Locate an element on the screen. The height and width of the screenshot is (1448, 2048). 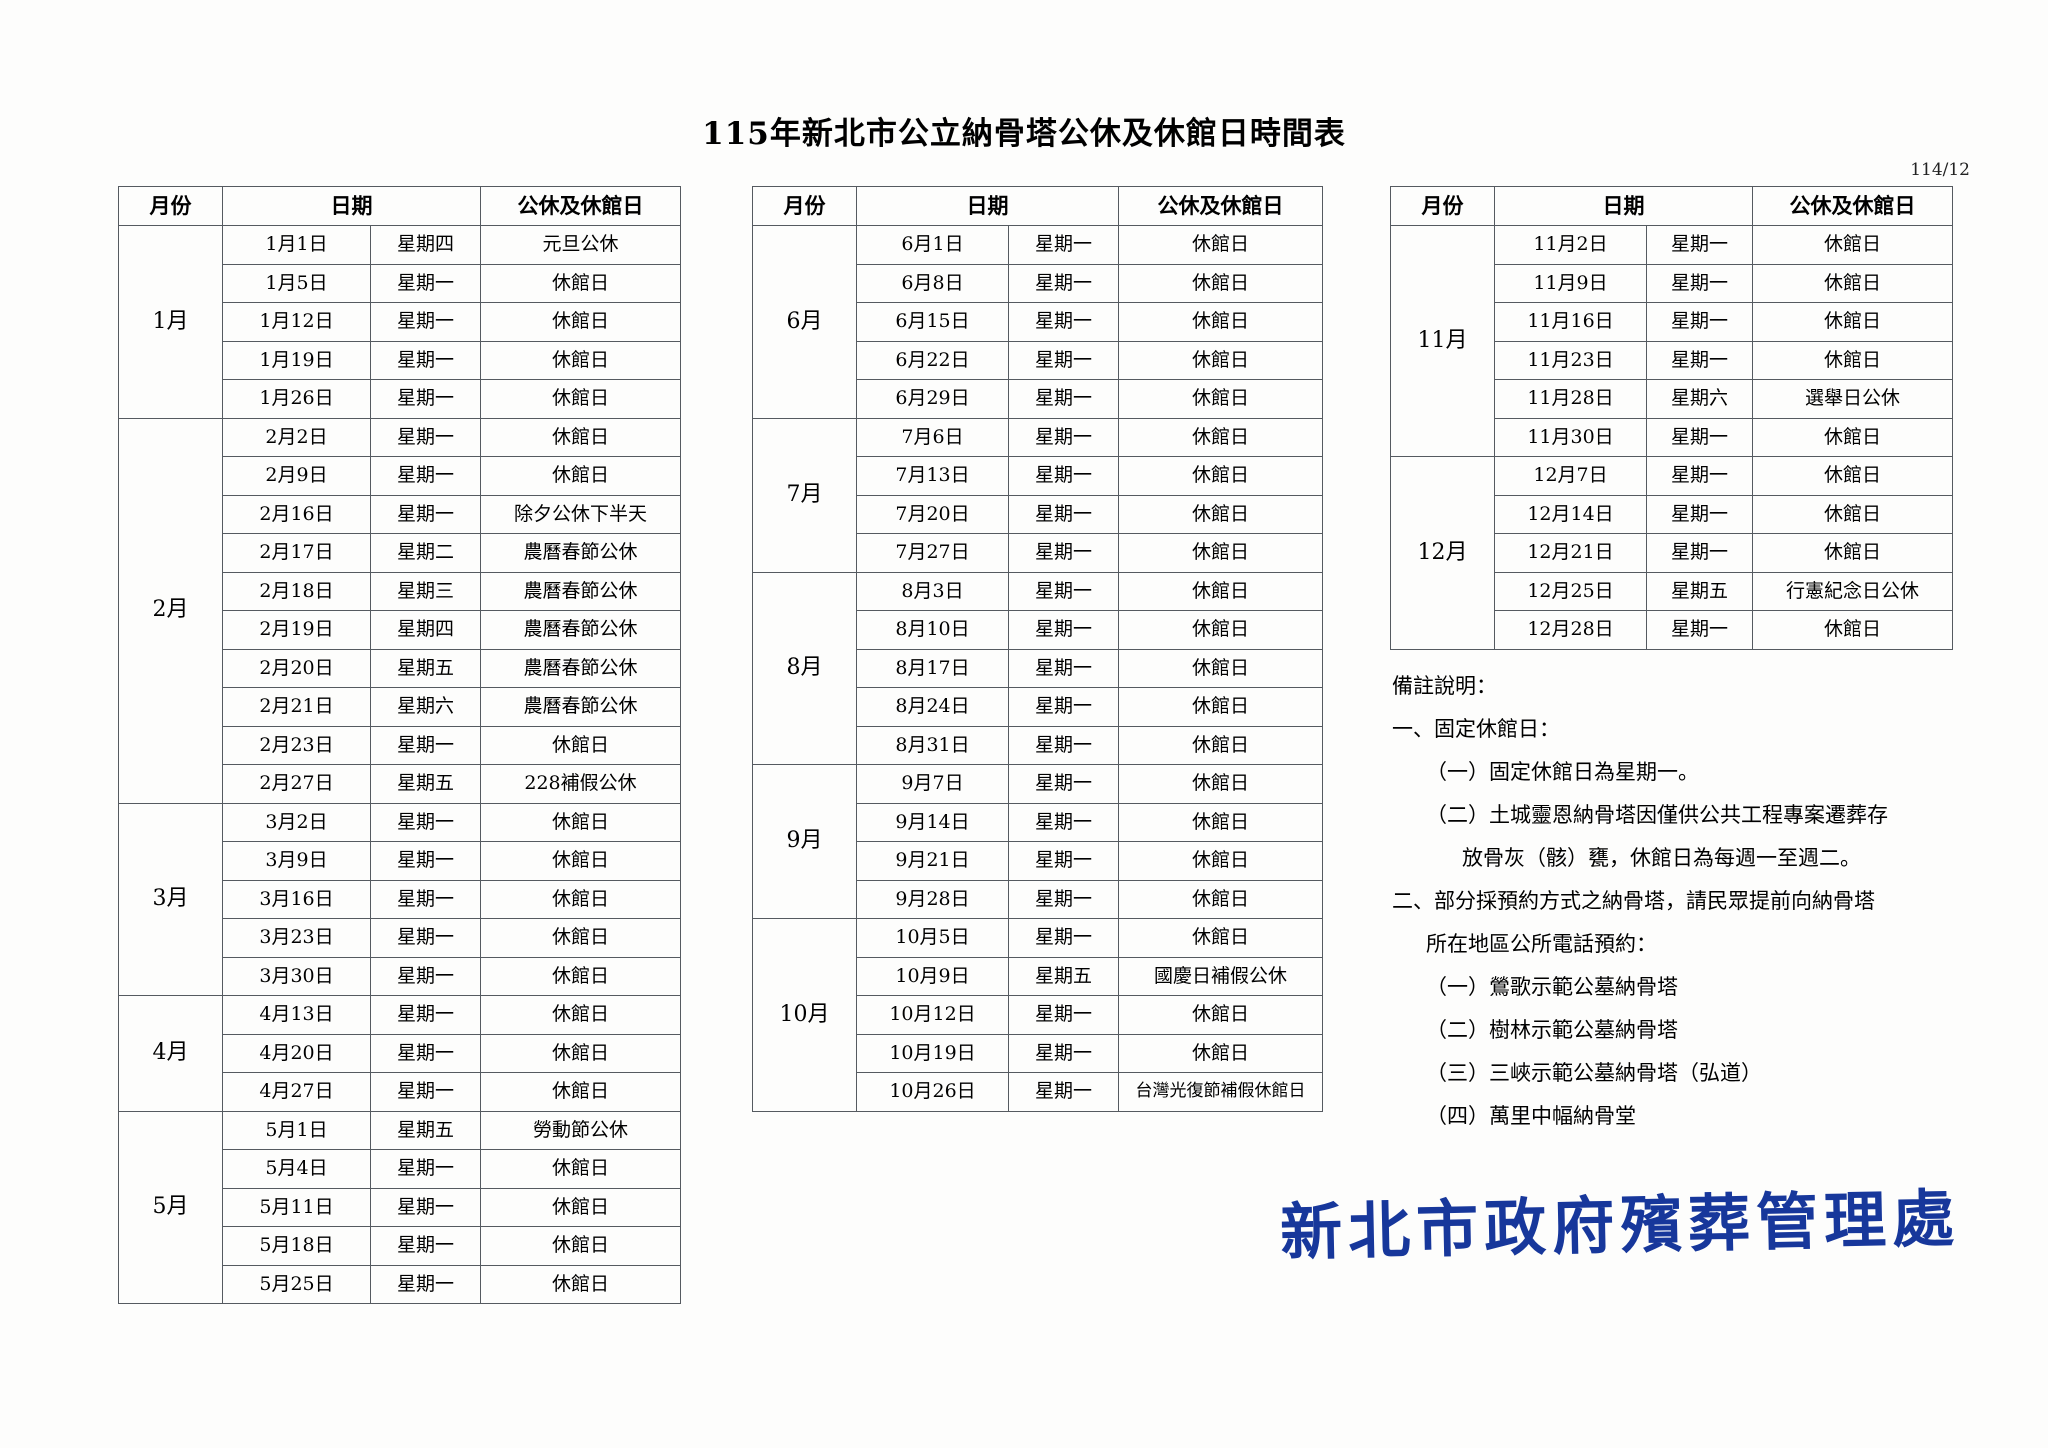
note-line: 所在地區公所電話預約： is located at coordinates (1541, 944).